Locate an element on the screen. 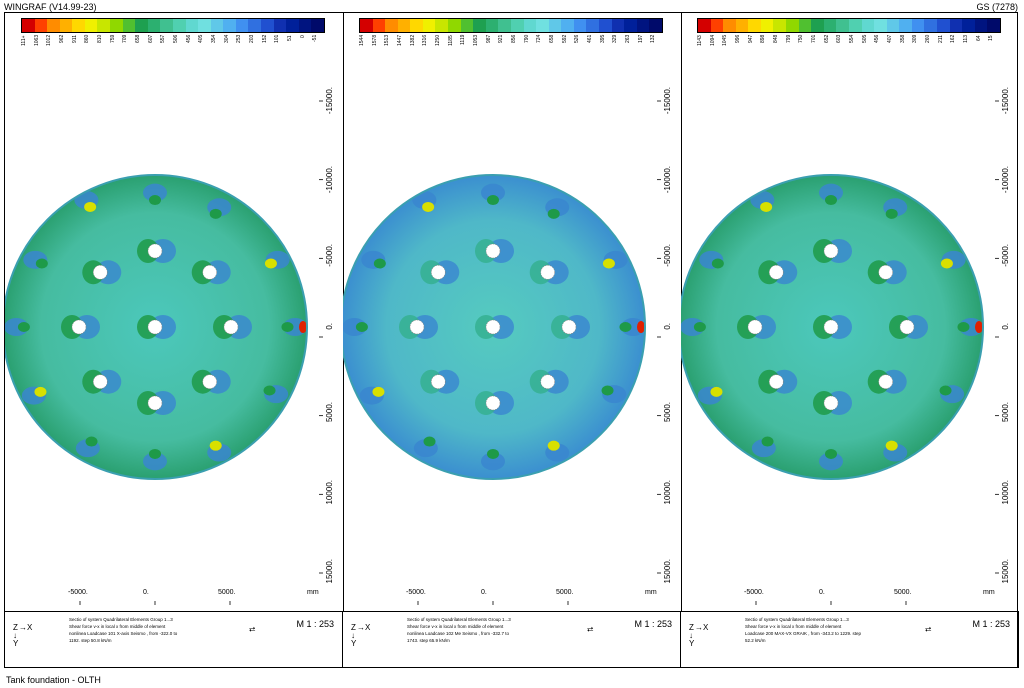 The height and width of the screenshot is (688, 1024). color-legend-bar is located at coordinates (511, 25).